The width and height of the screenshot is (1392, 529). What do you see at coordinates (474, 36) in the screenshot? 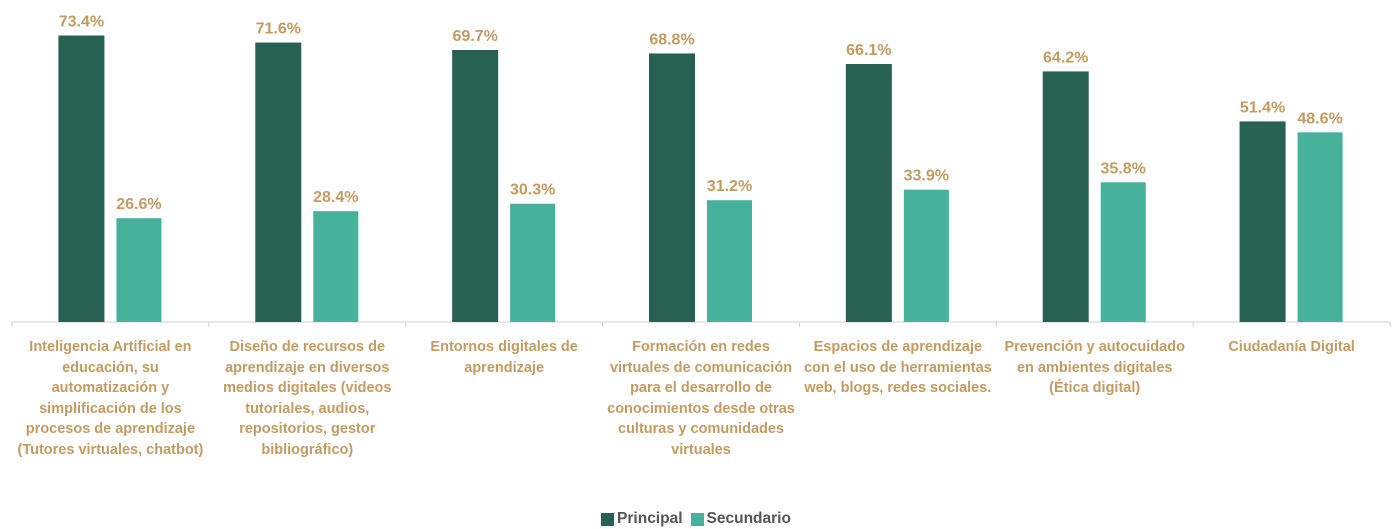
I see `data-label: 69.7%` at bounding box center [474, 36].